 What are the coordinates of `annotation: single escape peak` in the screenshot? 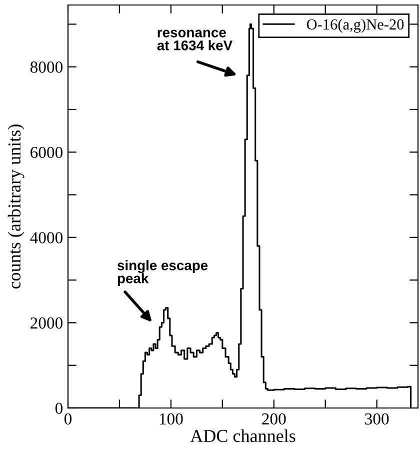 It's located at (162, 273).